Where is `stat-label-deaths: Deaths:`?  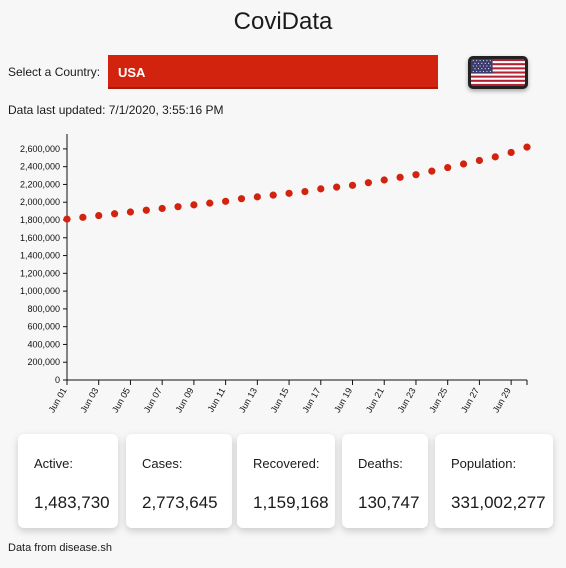 stat-label-deaths: Deaths: is located at coordinates (380, 463).